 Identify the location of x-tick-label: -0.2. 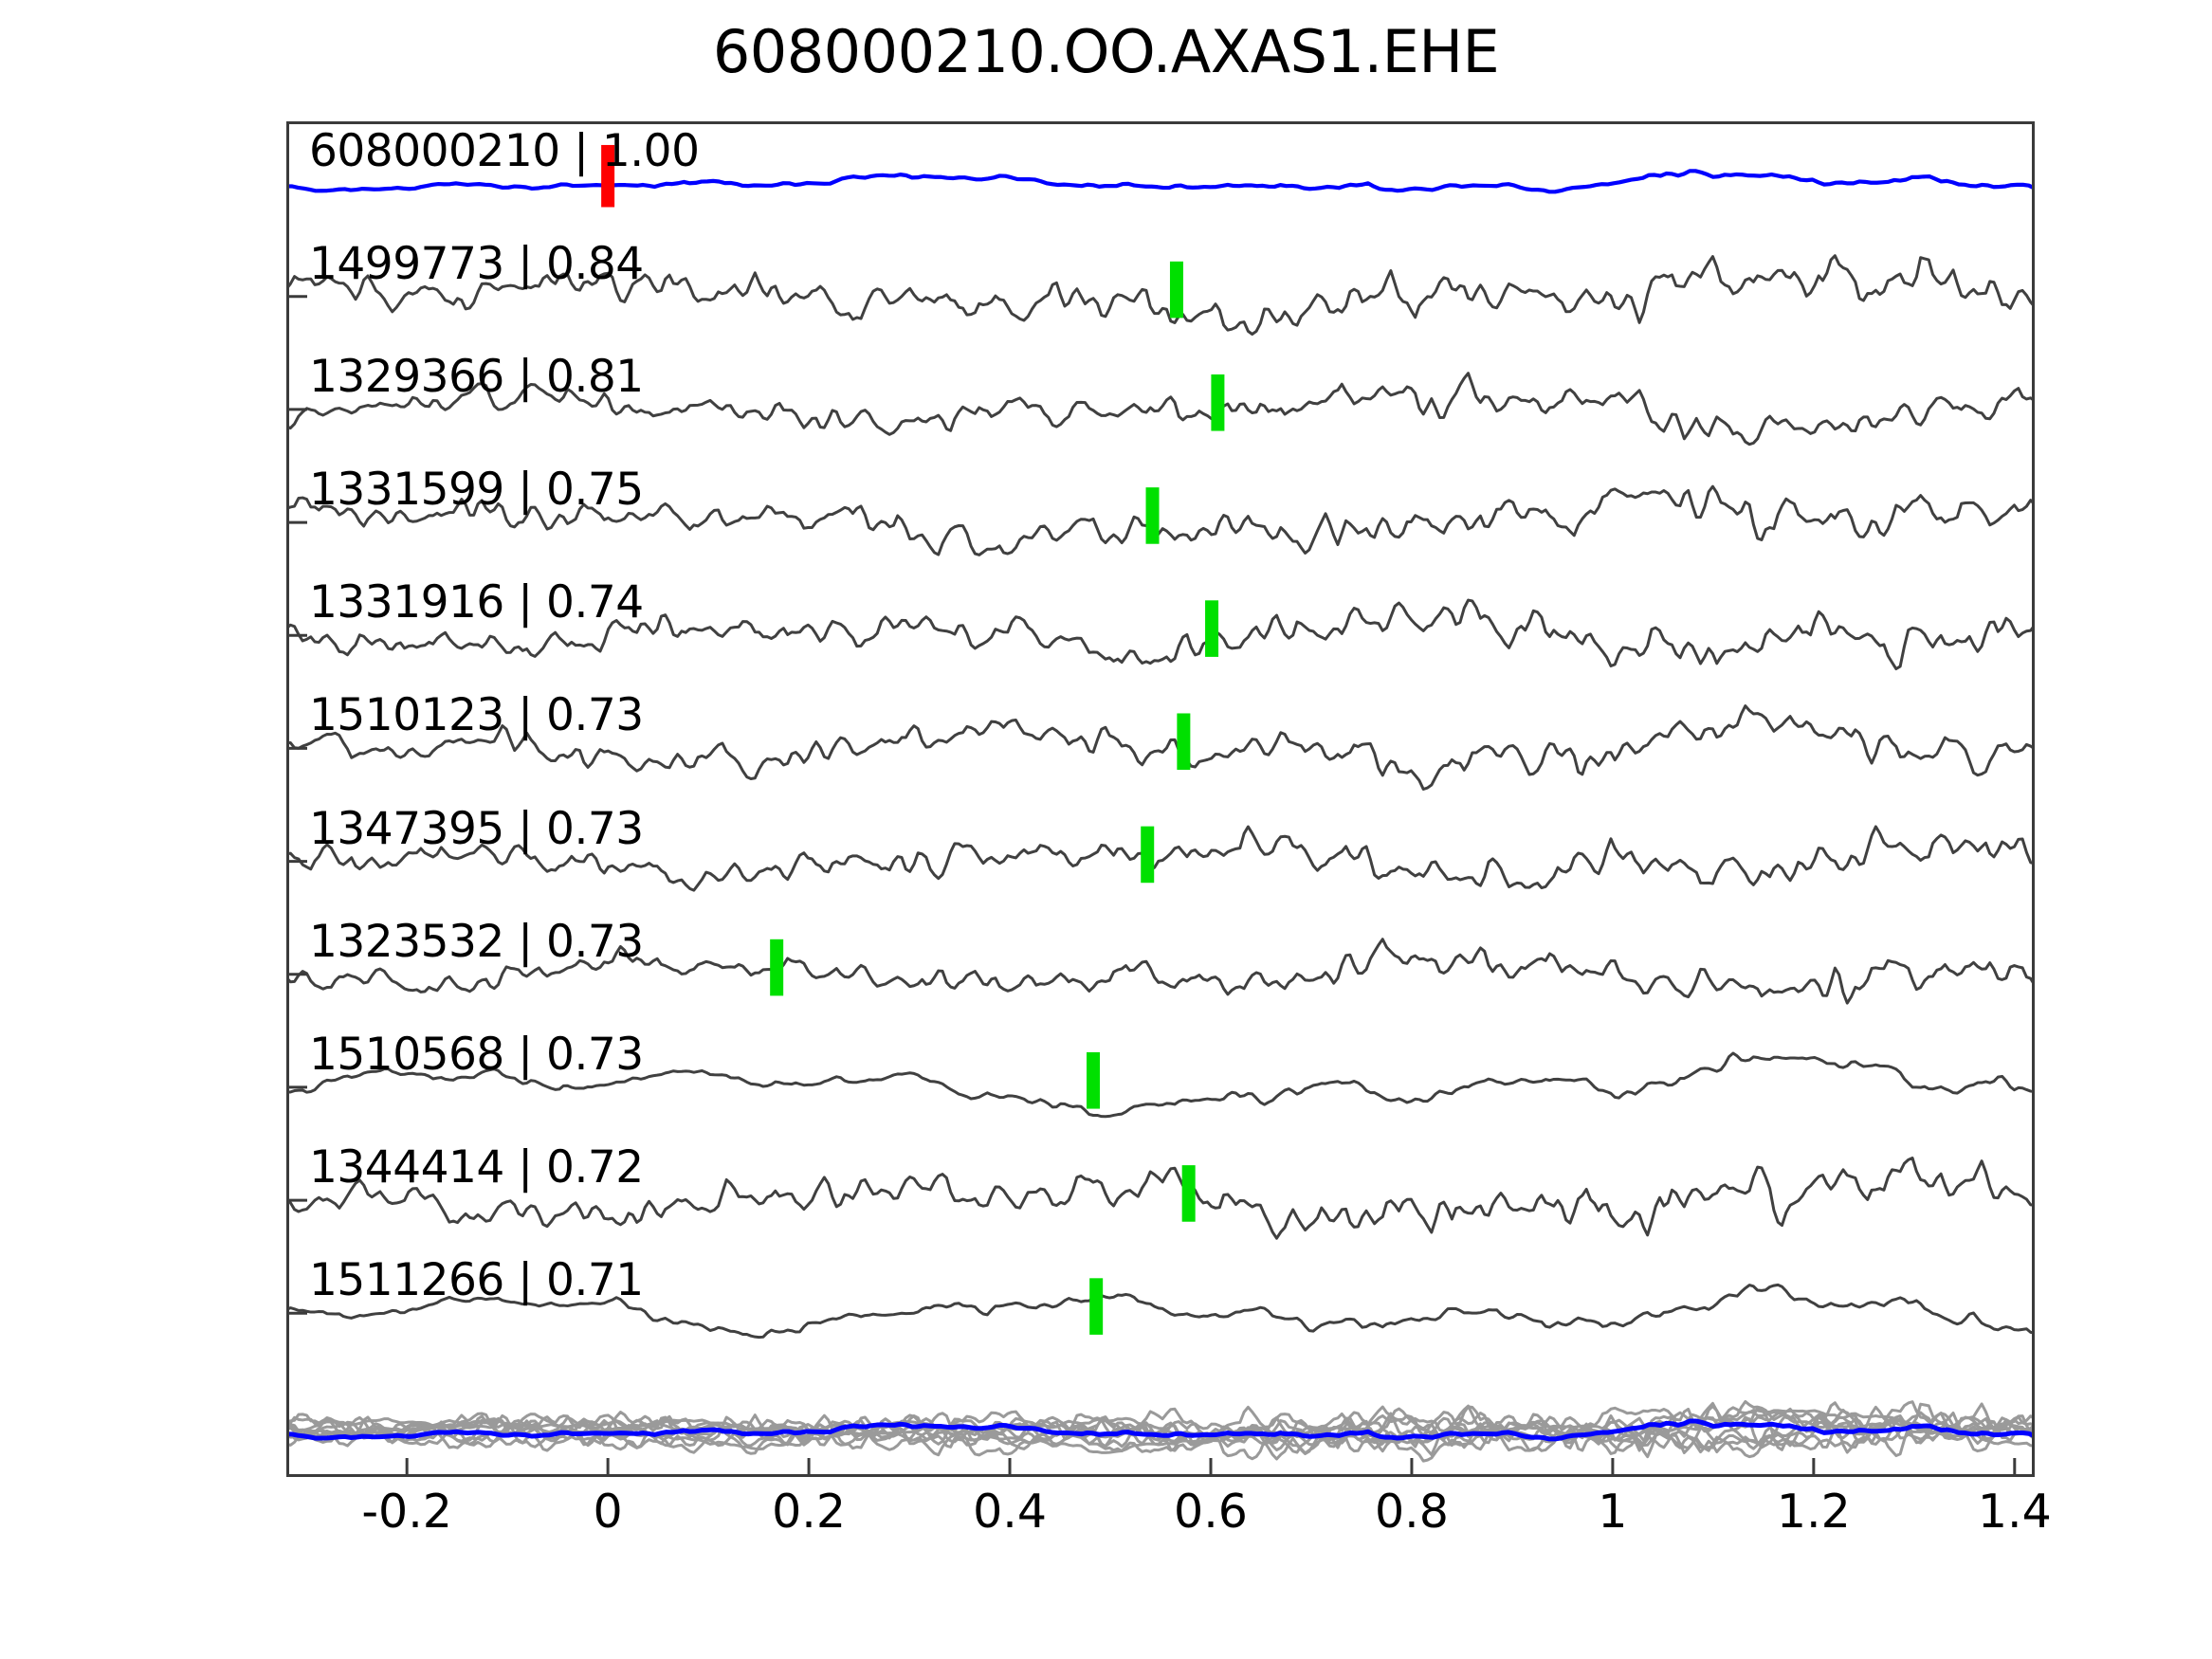
(406, 1512).